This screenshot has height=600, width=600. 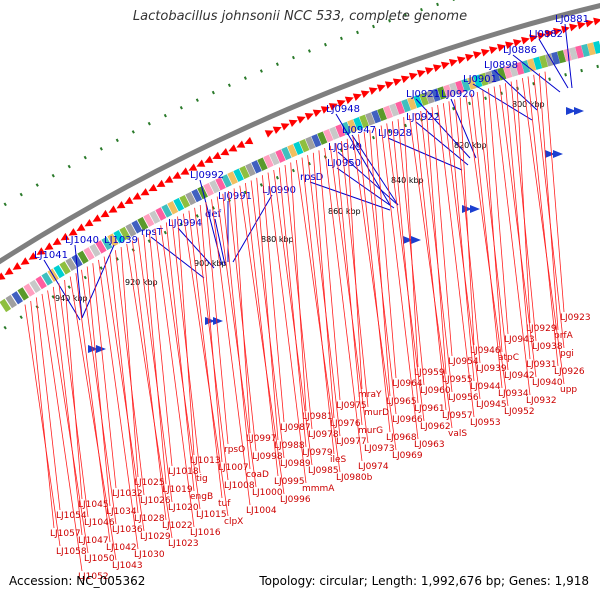 What do you see at coordinates (491, 369) in the screenshot?
I see `lower-gene-label: LJ0939` at bounding box center [491, 369].